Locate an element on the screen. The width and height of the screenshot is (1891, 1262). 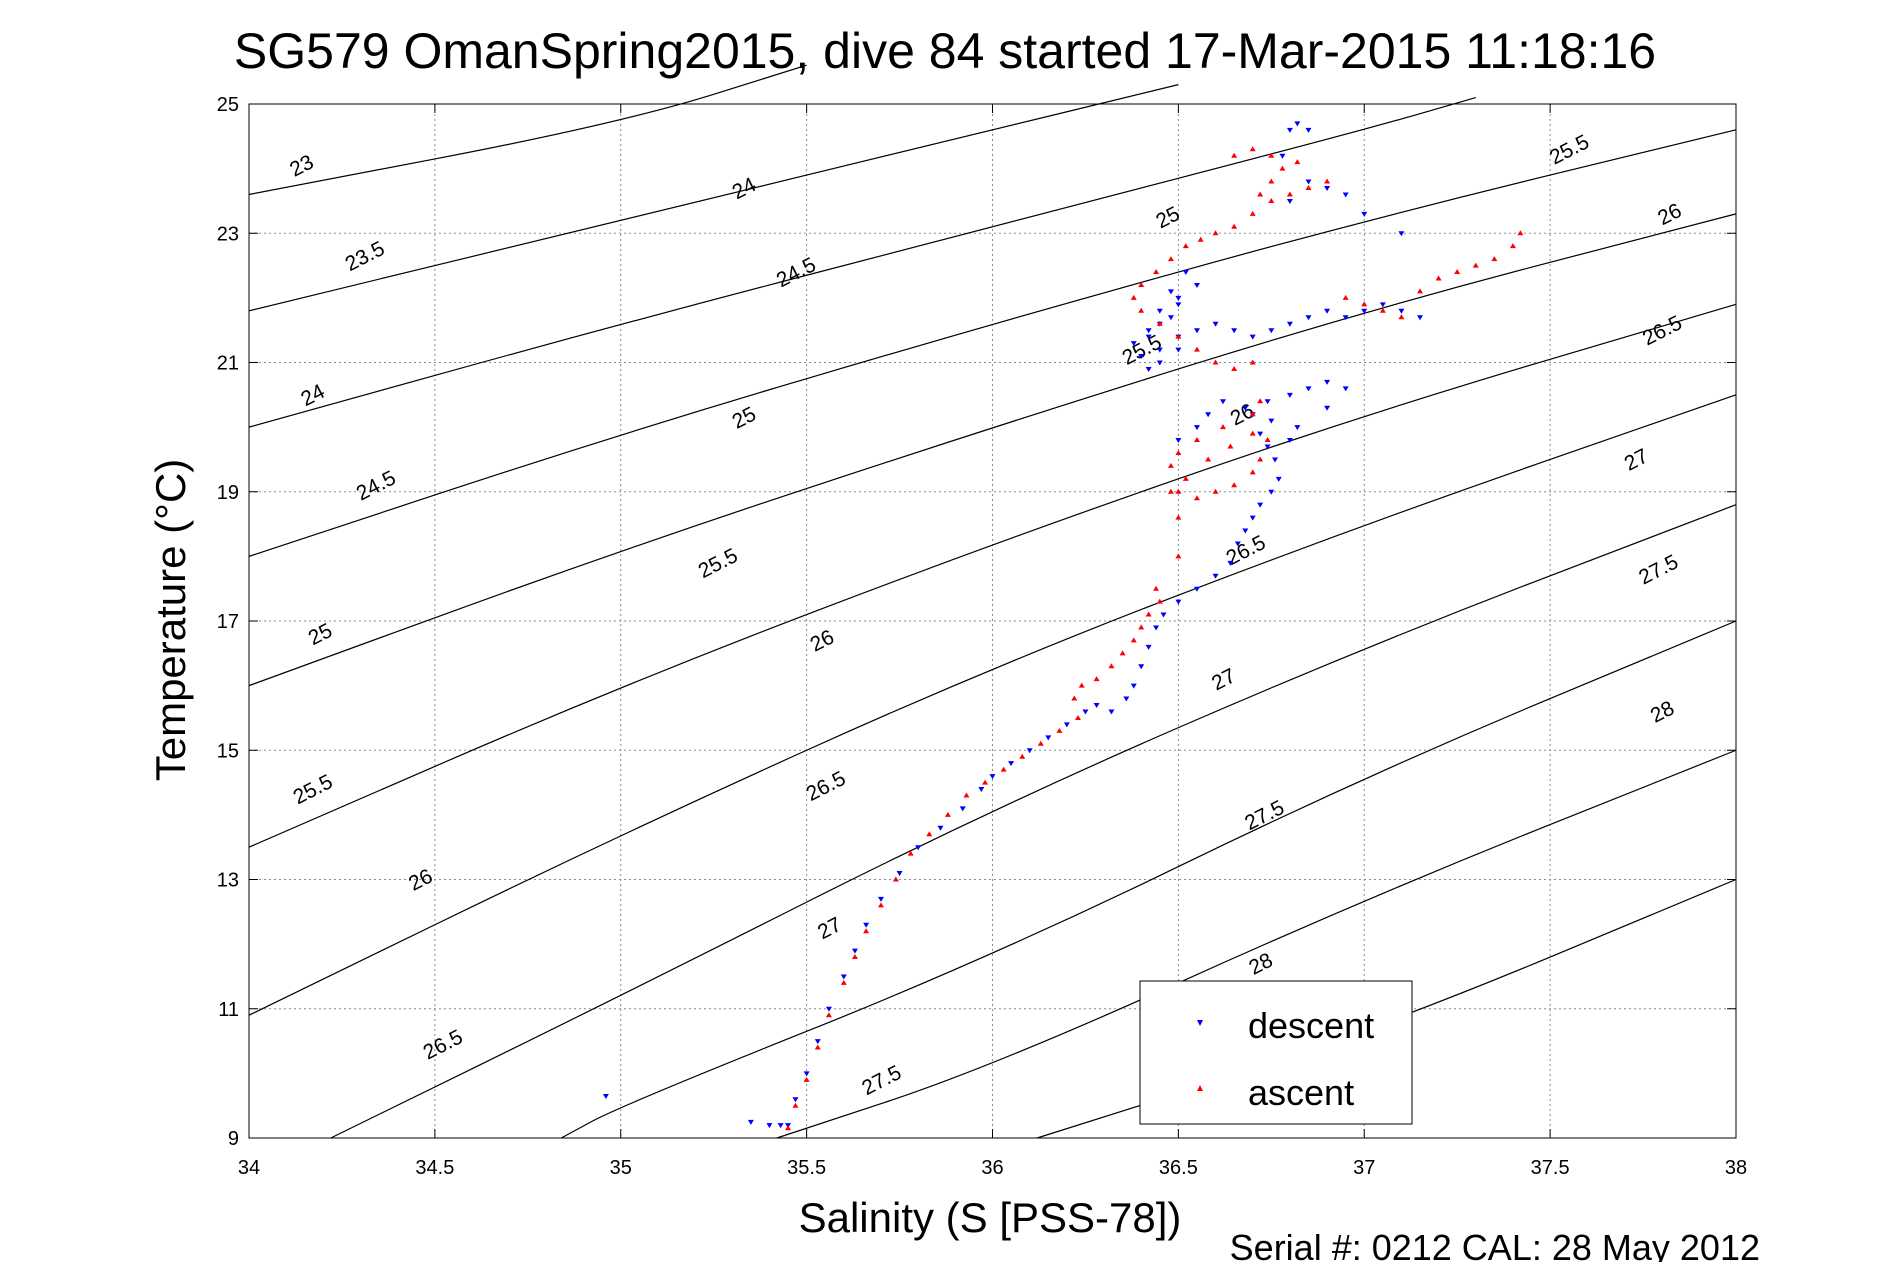
serial-footnote: Serial #: 0212 CAL: 28 May 2012 is located at coordinates (1495, 1244).